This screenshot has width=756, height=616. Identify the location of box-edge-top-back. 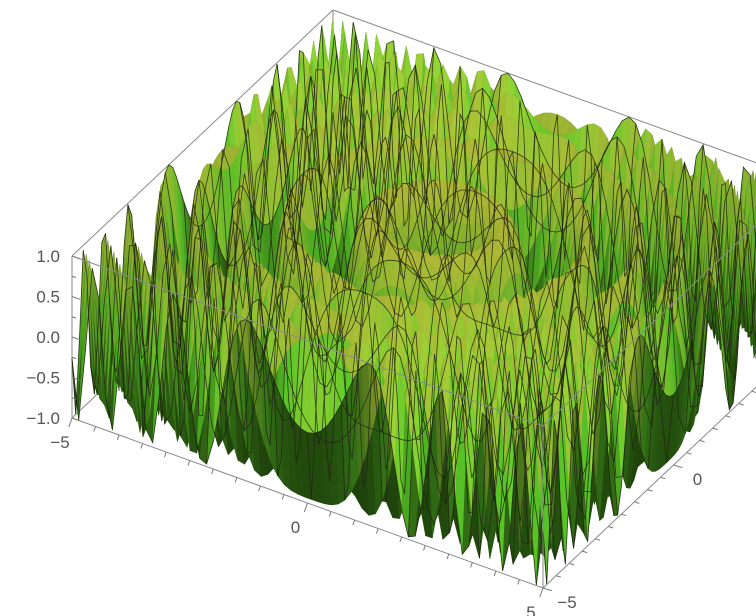
(544, 86).